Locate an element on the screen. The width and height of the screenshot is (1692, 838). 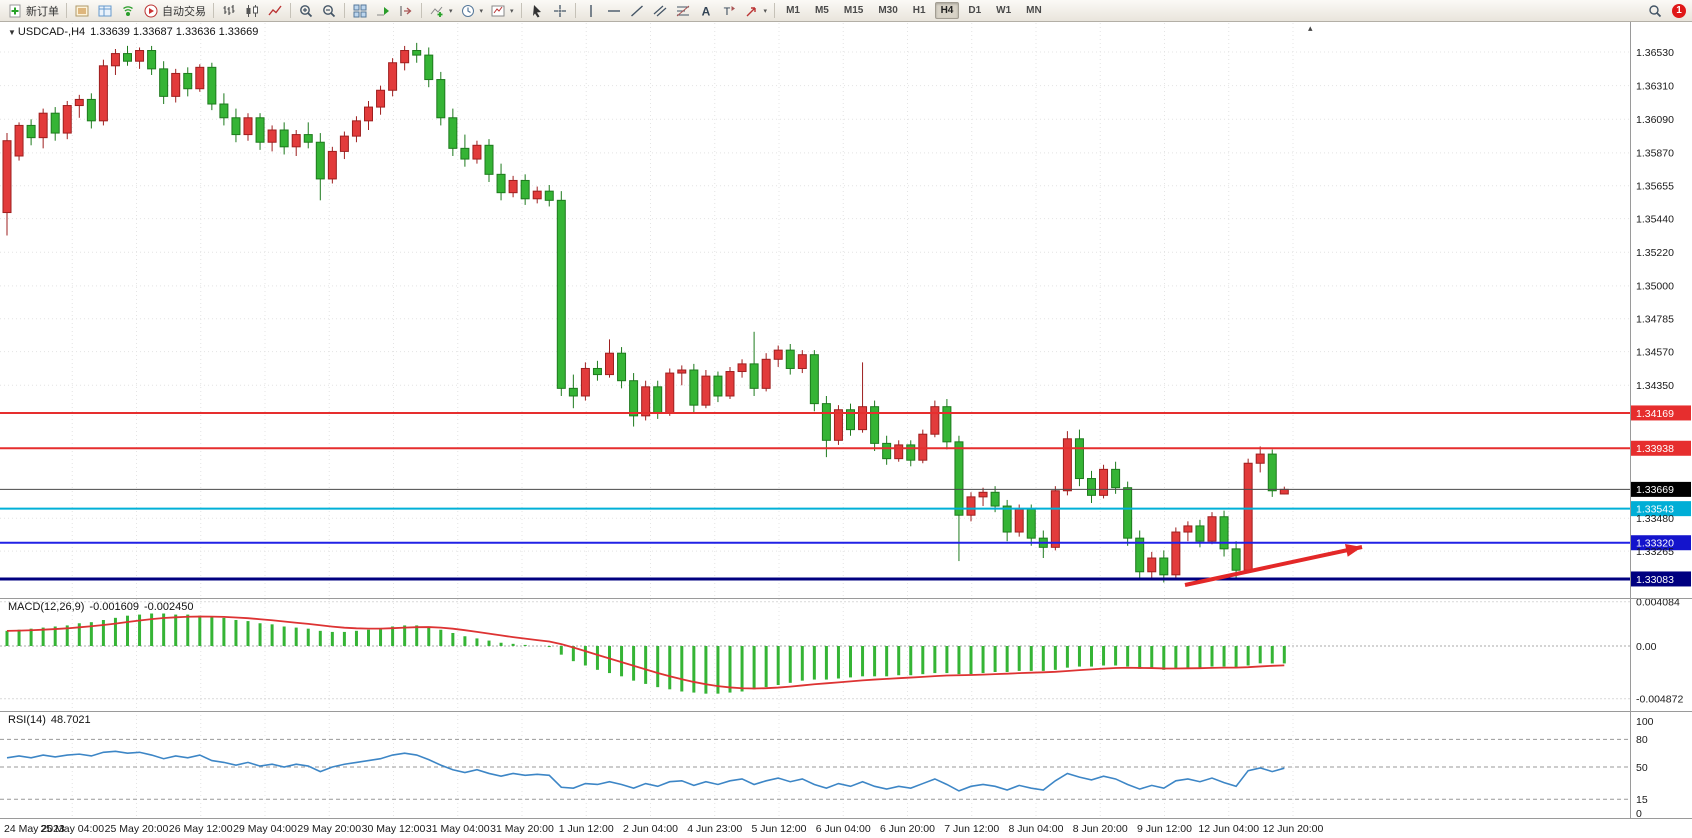
time-axis-label: 6 Jun 04:00 is located at coordinates (843, 829).